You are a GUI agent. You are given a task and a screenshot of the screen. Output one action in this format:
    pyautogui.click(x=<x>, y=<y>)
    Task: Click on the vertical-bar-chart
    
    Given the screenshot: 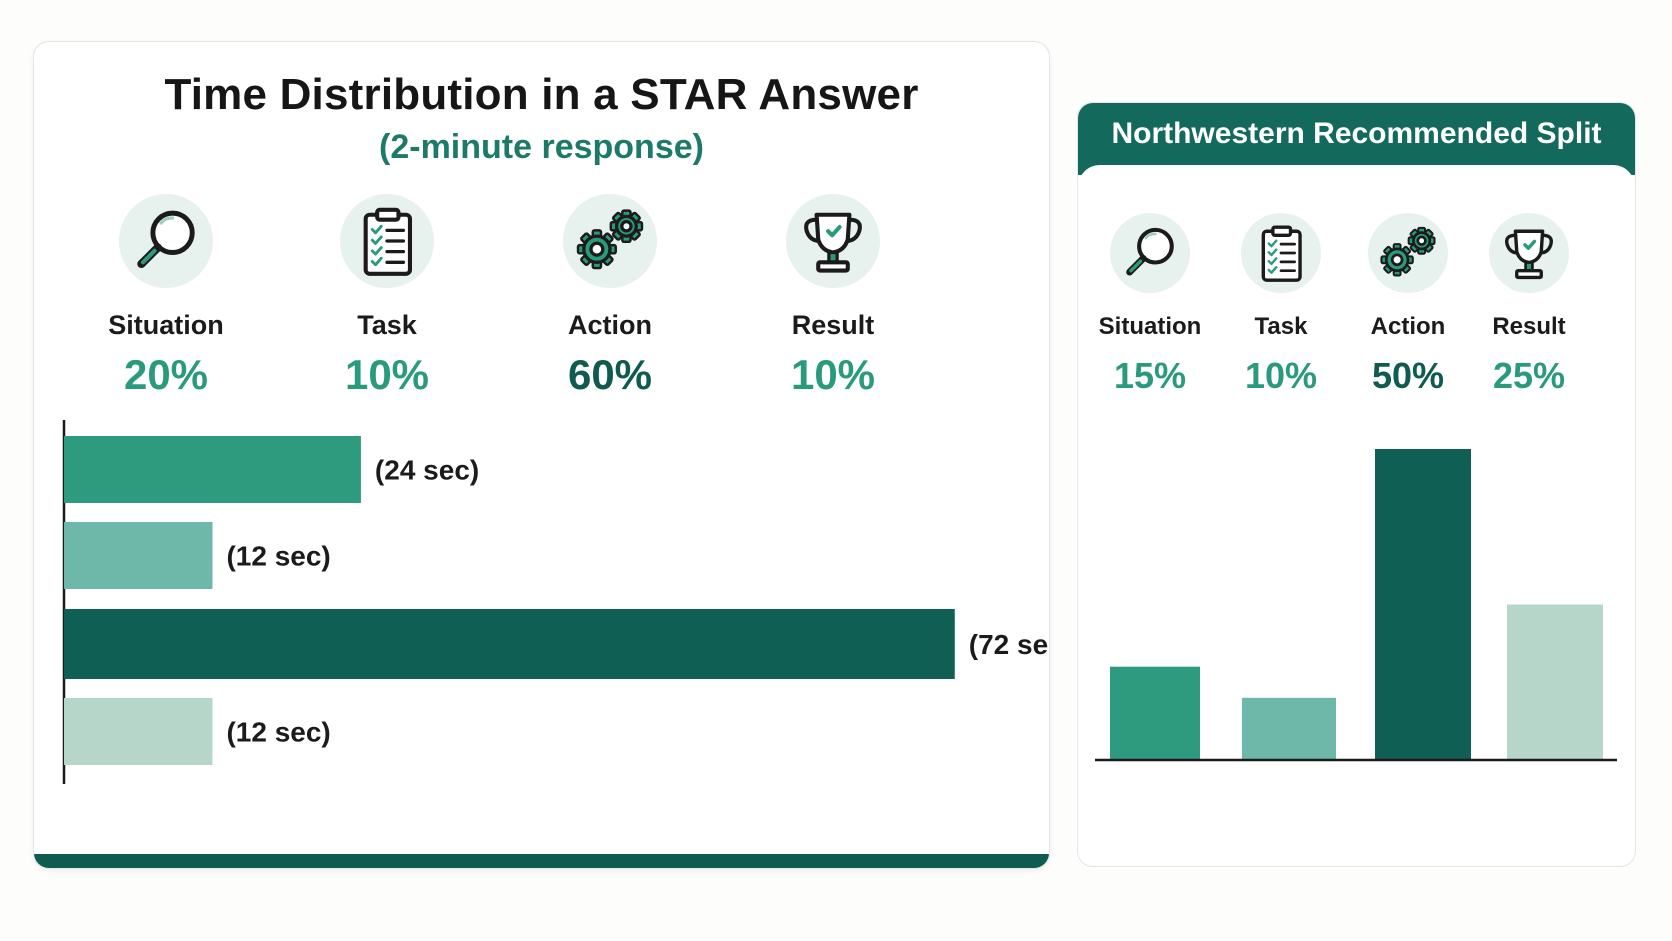 What is the action you would take?
    pyautogui.click(x=1356, y=605)
    